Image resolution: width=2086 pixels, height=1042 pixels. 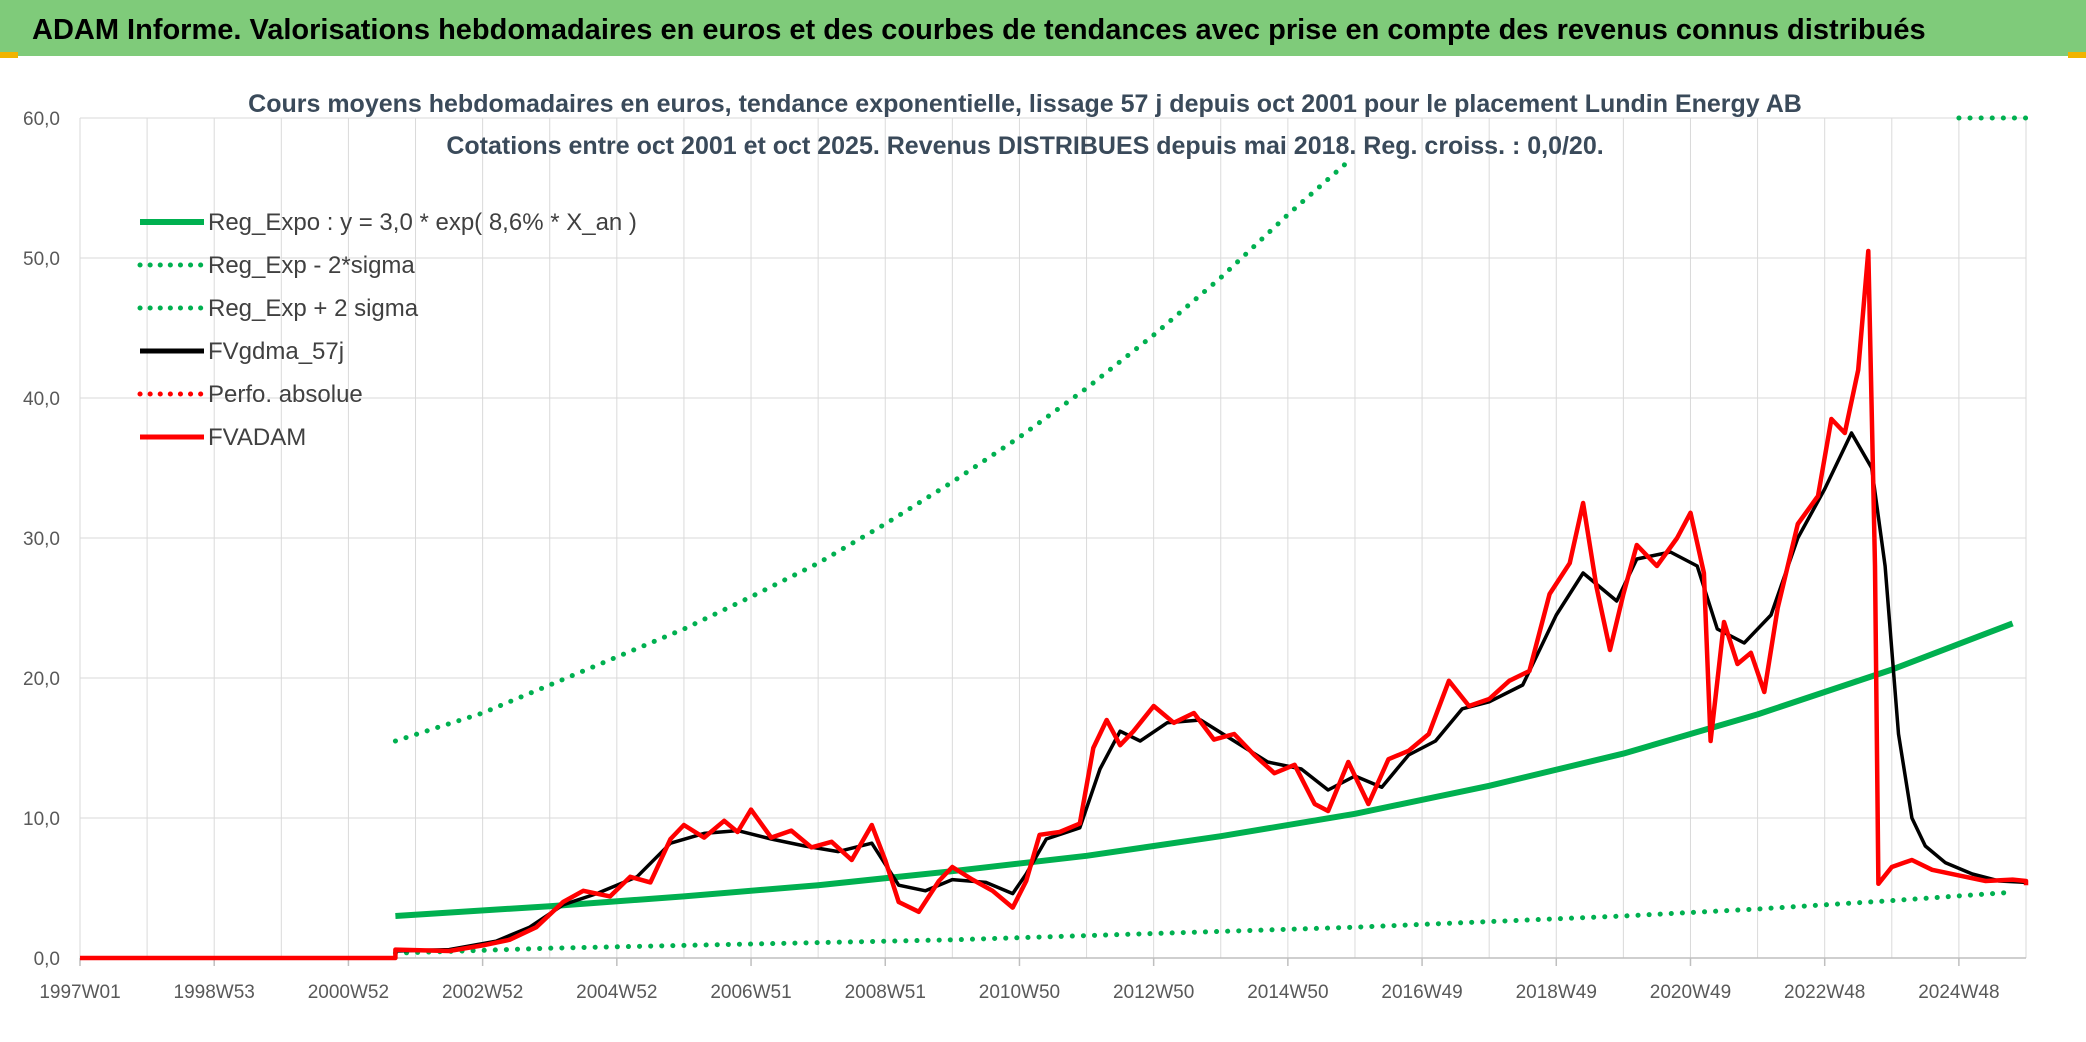 What do you see at coordinates (41, 119) in the screenshot?
I see `y-tick-label: 60,0` at bounding box center [41, 119].